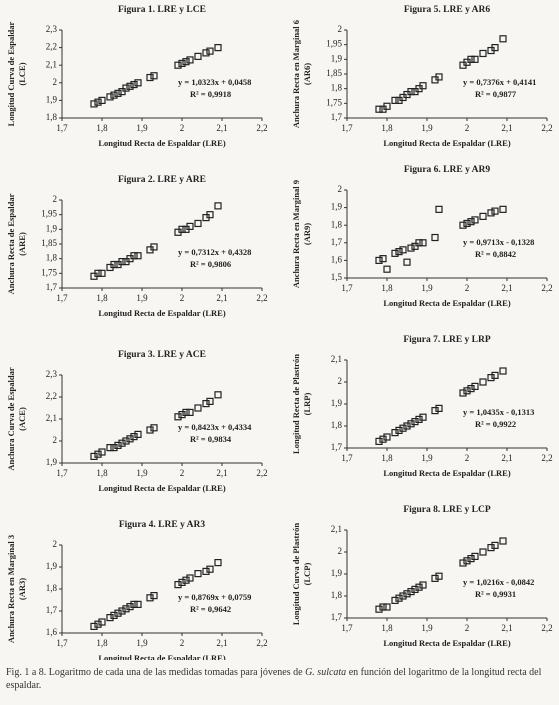 This screenshot has width=559, height=705. What do you see at coordinates (447, 510) in the screenshot?
I see `chart-title: Figura 8. LRE y LCP` at bounding box center [447, 510].